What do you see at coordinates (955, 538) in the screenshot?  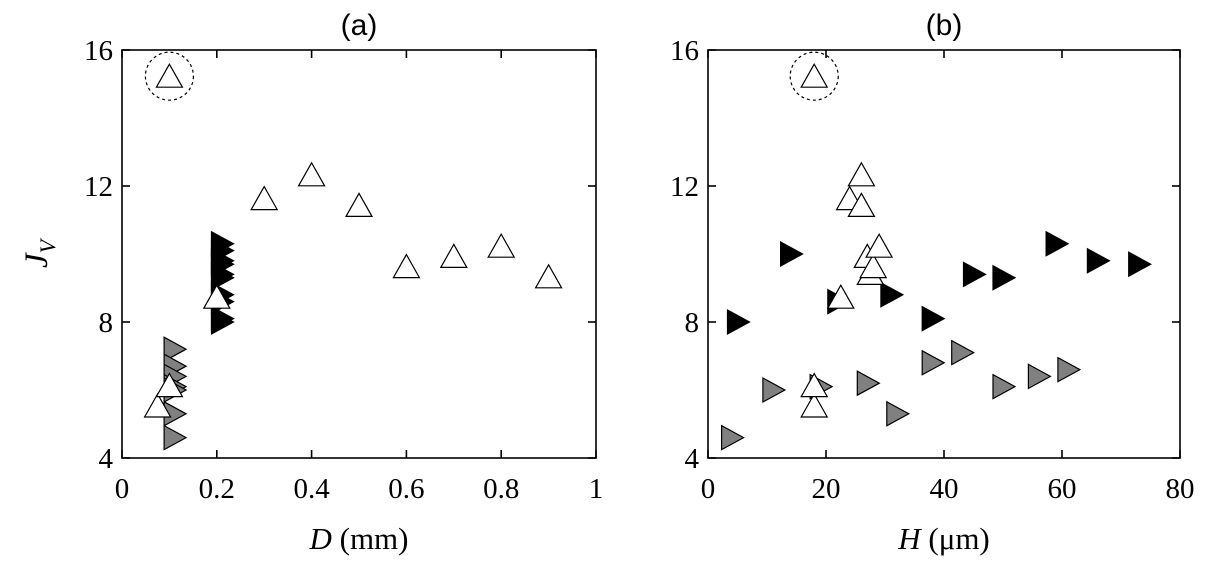 I see `x-axis-label-unit: (μm)` at bounding box center [955, 538].